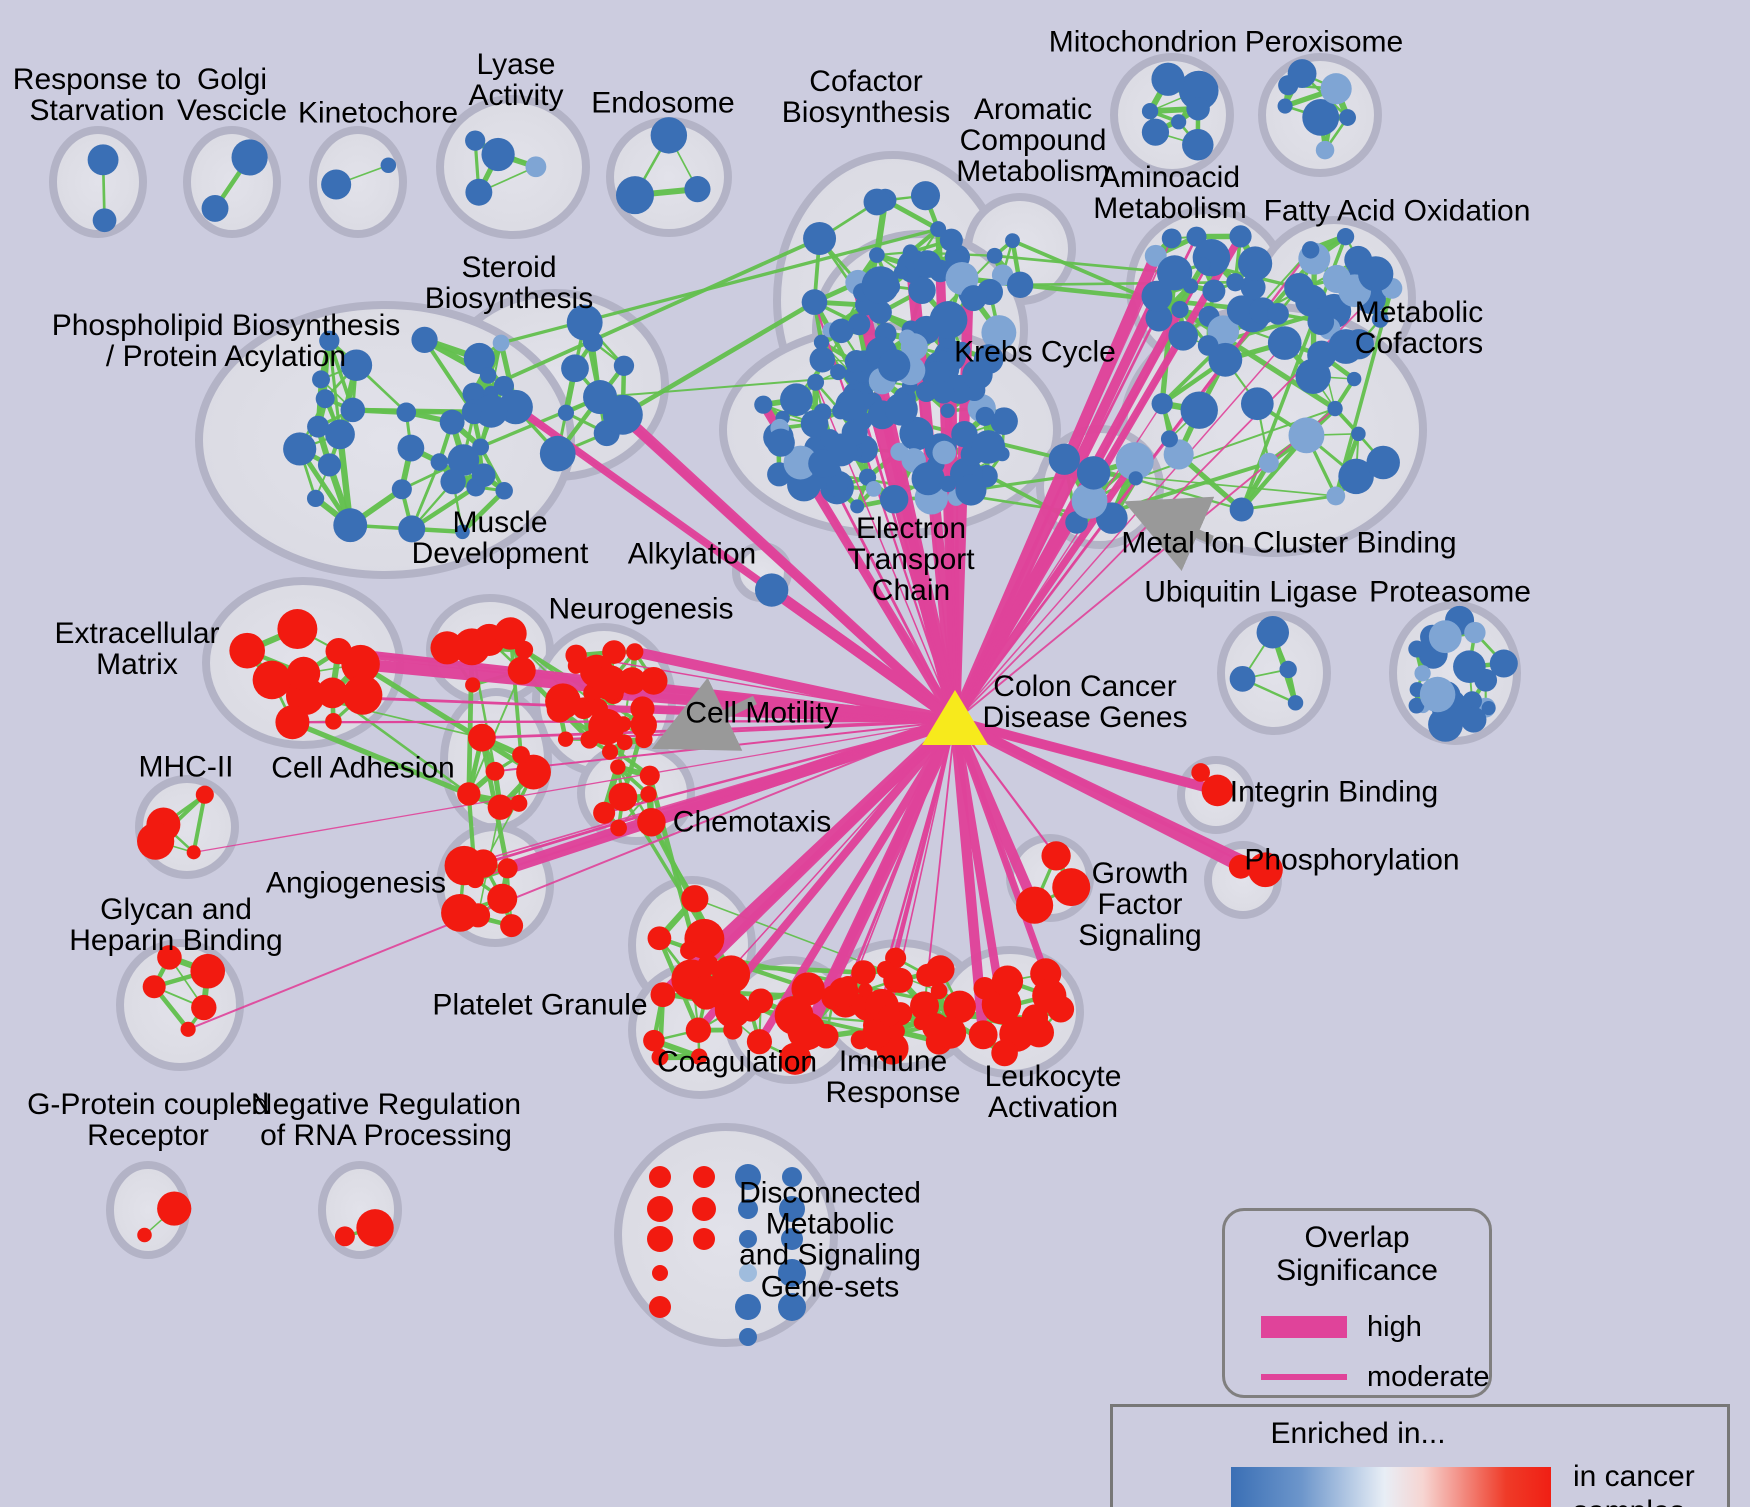 The image size is (1750, 1507). Describe the element at coordinates (1634, 1483) in the screenshot. I see `enrichment-side-label: in cancer samples vs. controls` at that location.